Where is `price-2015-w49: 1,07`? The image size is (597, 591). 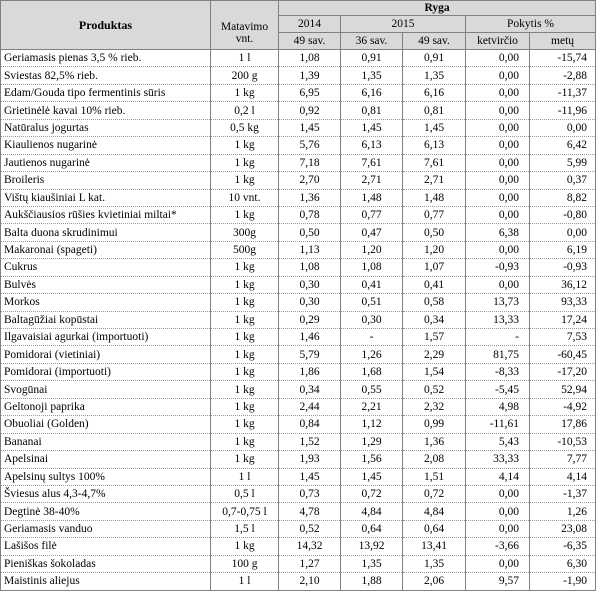
price-2015-w49: 1,07 is located at coordinates (434, 267).